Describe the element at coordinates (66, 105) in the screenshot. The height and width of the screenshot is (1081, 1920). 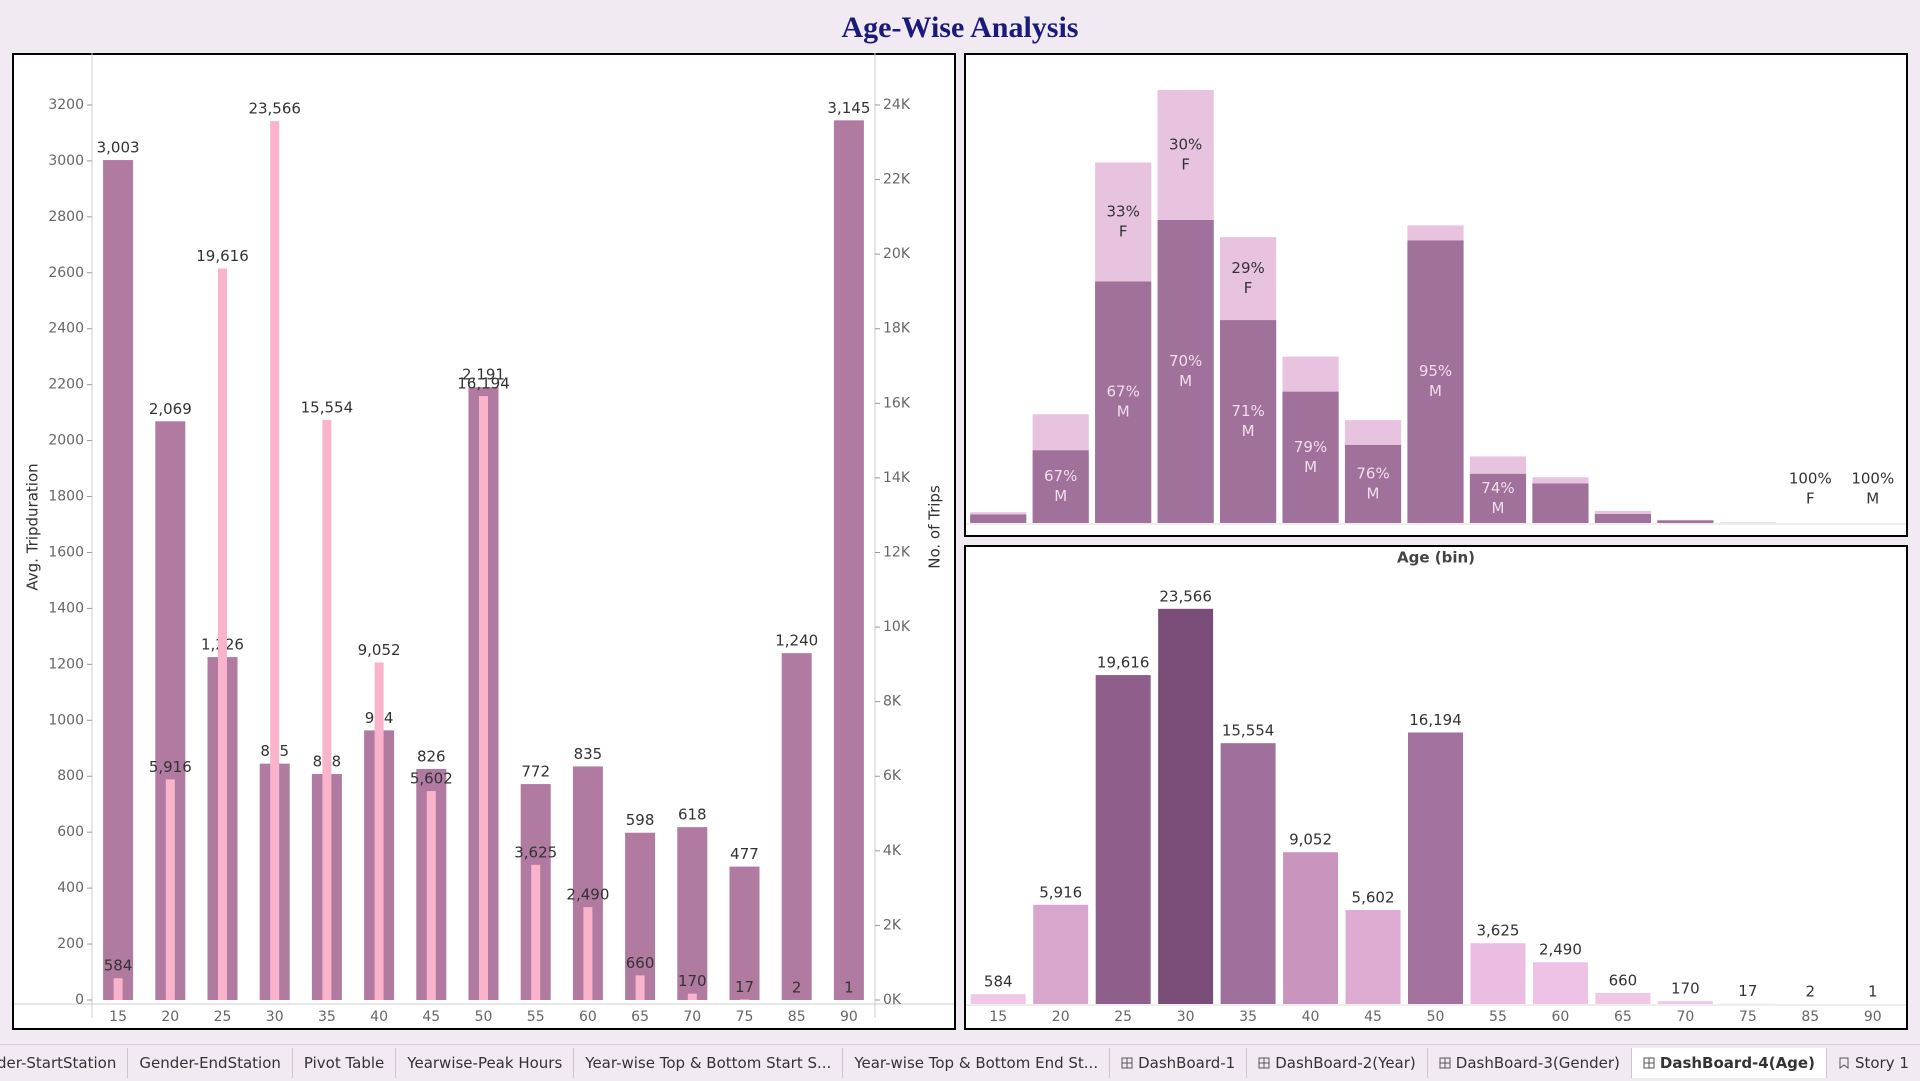
I see `y-tick-label: 3200` at that location.